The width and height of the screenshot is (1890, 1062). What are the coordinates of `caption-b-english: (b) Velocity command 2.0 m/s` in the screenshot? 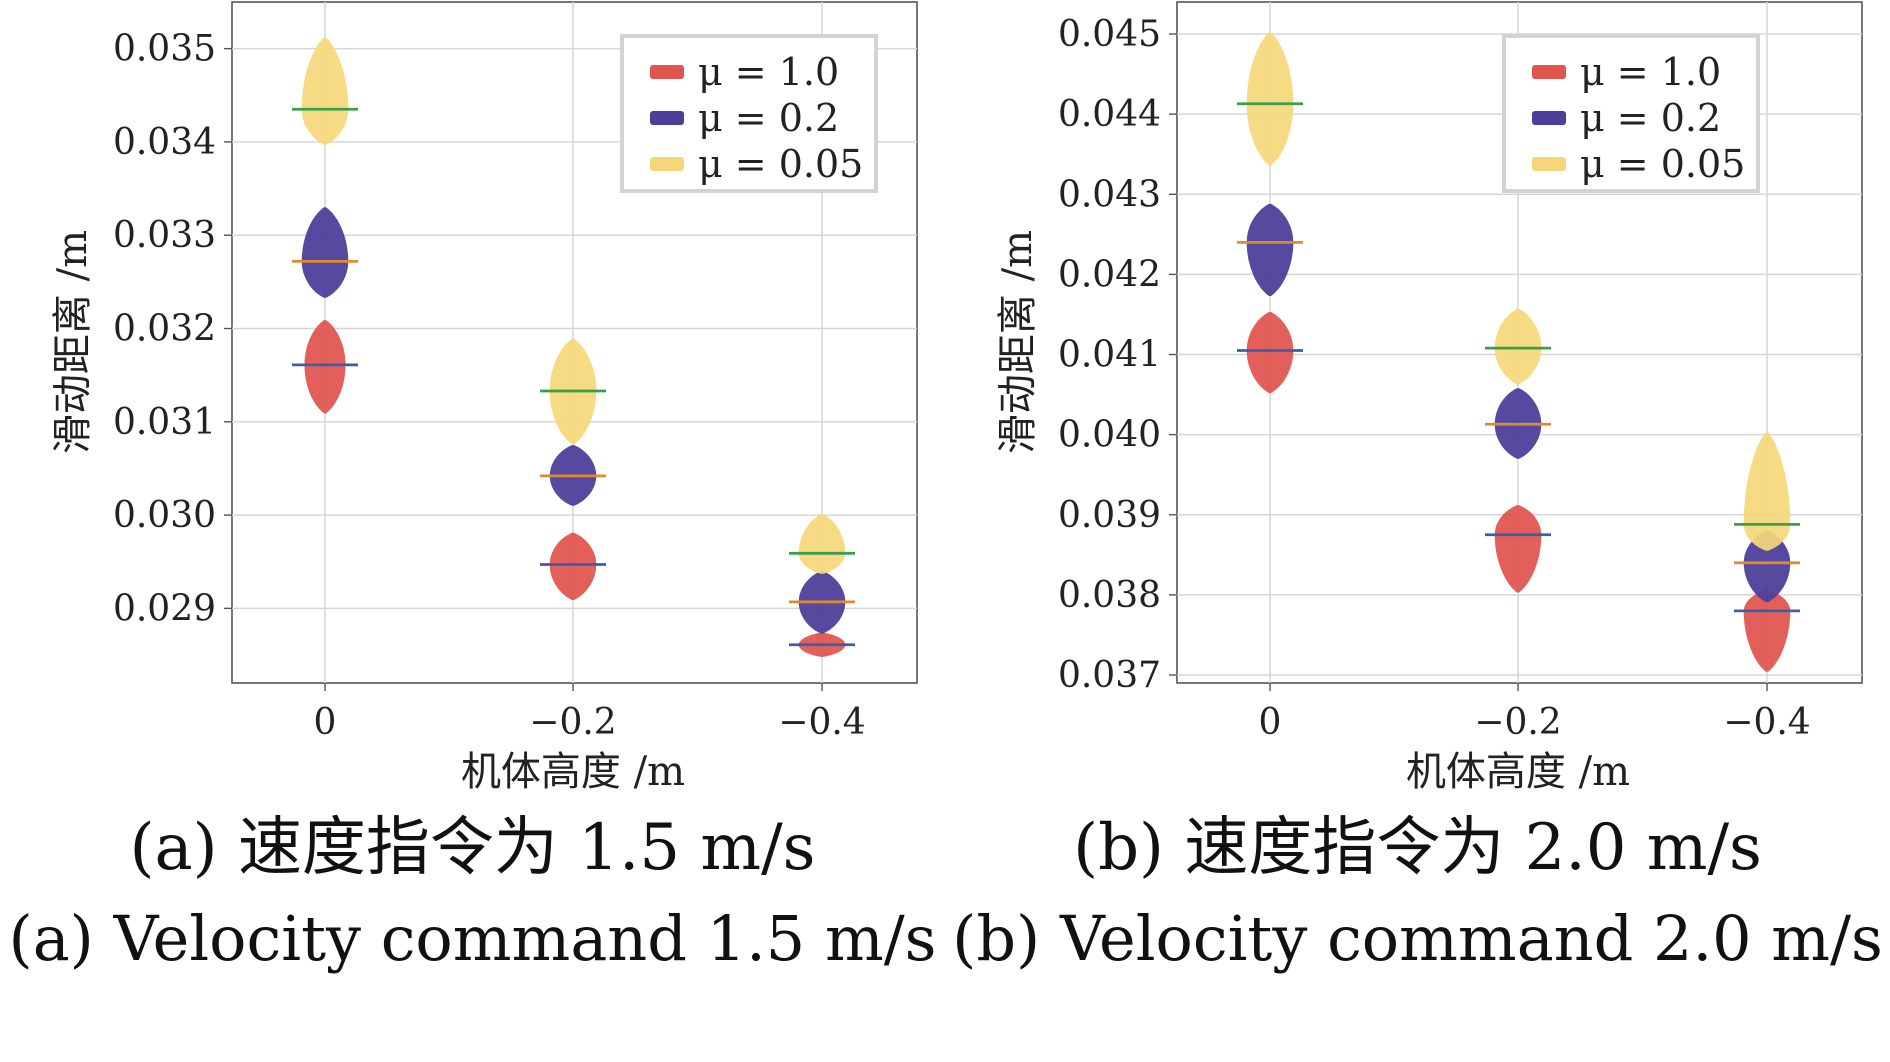 It's located at (1417, 938).